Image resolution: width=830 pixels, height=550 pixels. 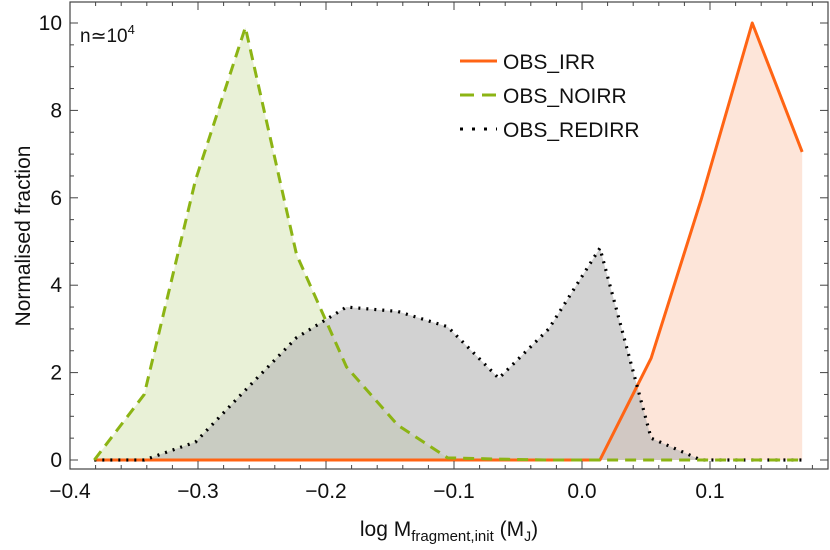 What do you see at coordinates (197, 491) in the screenshot?
I see `x-tick-label: −0.3` at bounding box center [197, 491].